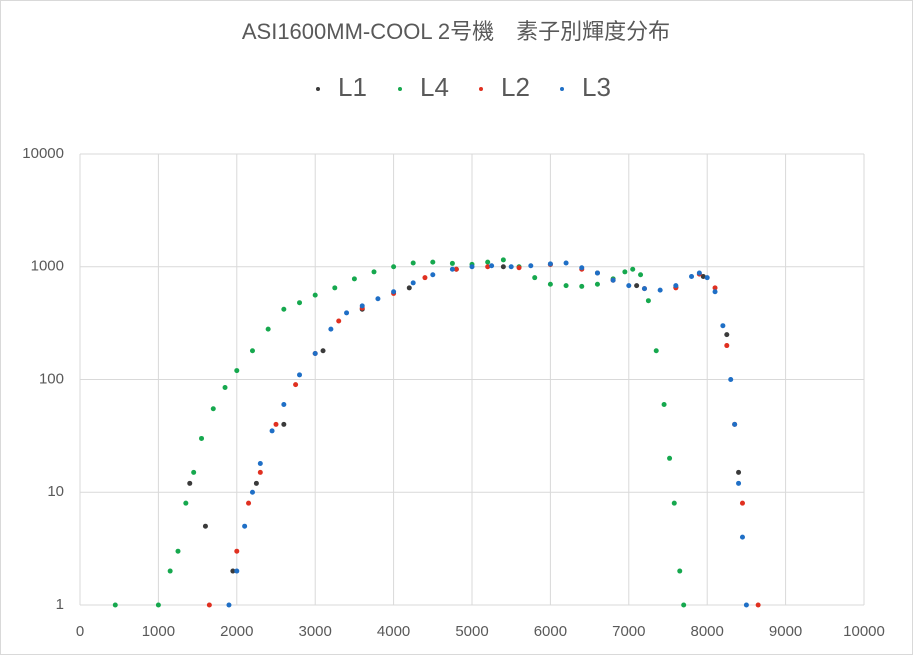 This screenshot has width=913, height=660. I want to click on legend: L1 L4 L2 L3, so click(463, 87).